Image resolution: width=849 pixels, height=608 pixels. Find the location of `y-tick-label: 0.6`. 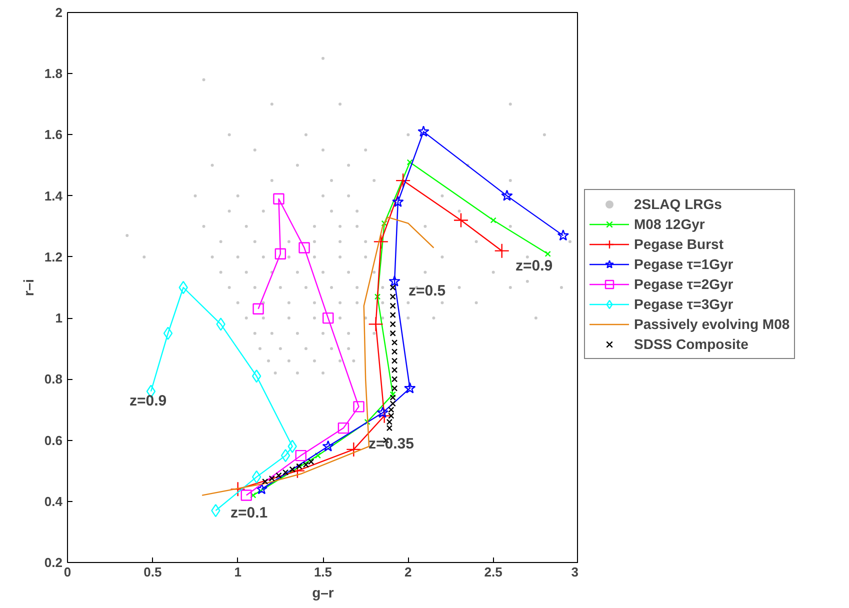

y-tick-label: 0.6 is located at coordinates (53, 440).